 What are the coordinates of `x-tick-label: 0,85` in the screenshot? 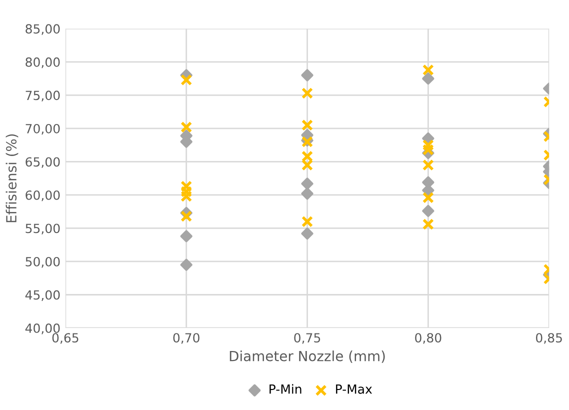 It's located at (549, 338).